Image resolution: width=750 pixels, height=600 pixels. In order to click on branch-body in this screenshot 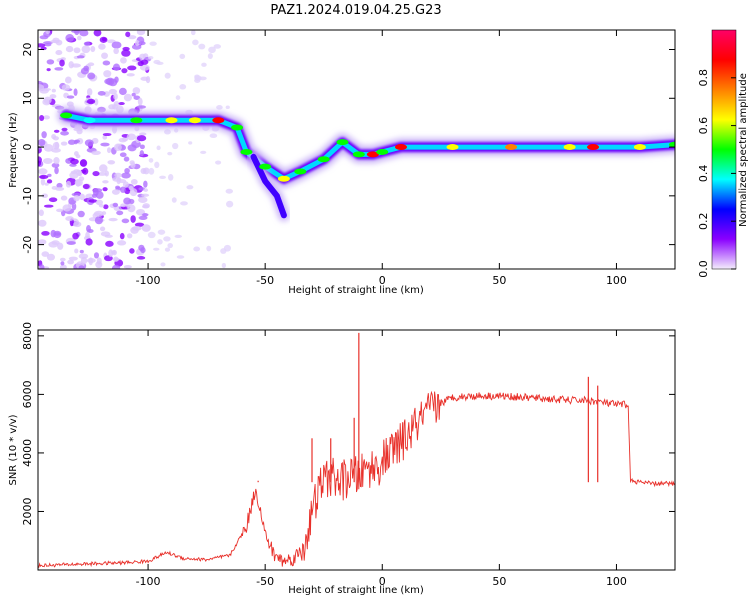, I will do `click(268, 186)`.